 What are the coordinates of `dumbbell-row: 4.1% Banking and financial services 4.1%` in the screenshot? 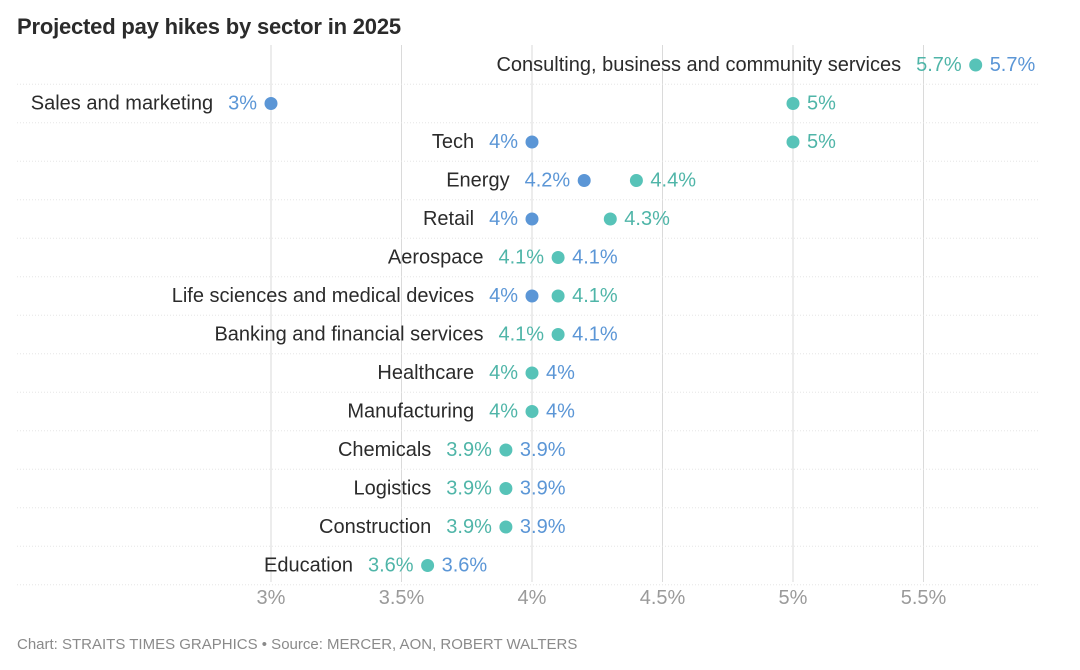 It's located at (415, 335).